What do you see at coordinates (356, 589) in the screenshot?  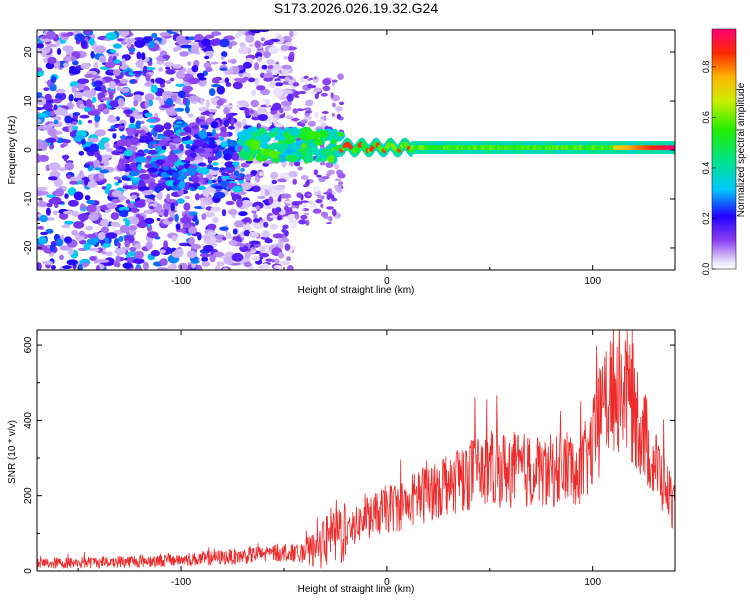 I see `snr-xlabel: Height of straight line (km)` at bounding box center [356, 589].